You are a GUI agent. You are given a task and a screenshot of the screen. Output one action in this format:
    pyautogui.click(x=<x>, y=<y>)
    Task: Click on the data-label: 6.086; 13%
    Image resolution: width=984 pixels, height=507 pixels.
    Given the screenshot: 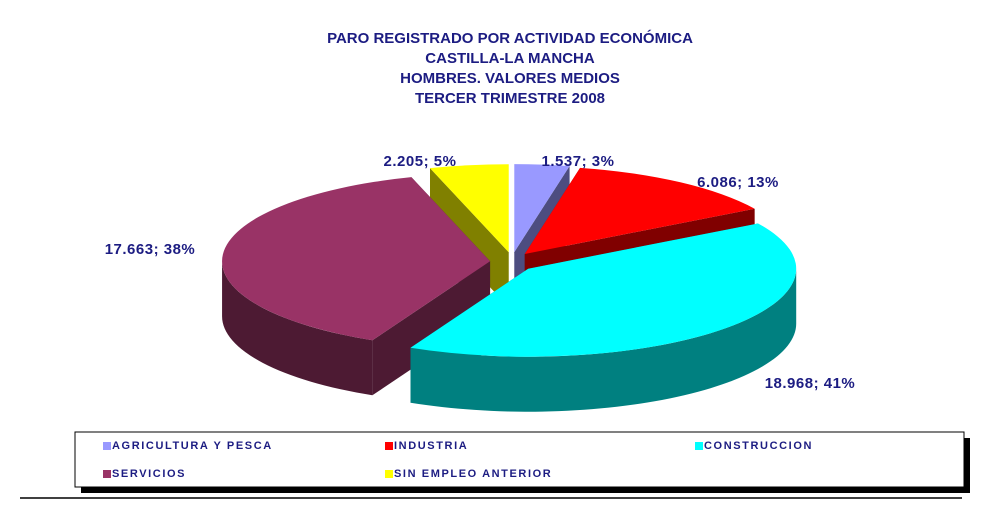 What is the action you would take?
    pyautogui.click(x=738, y=182)
    